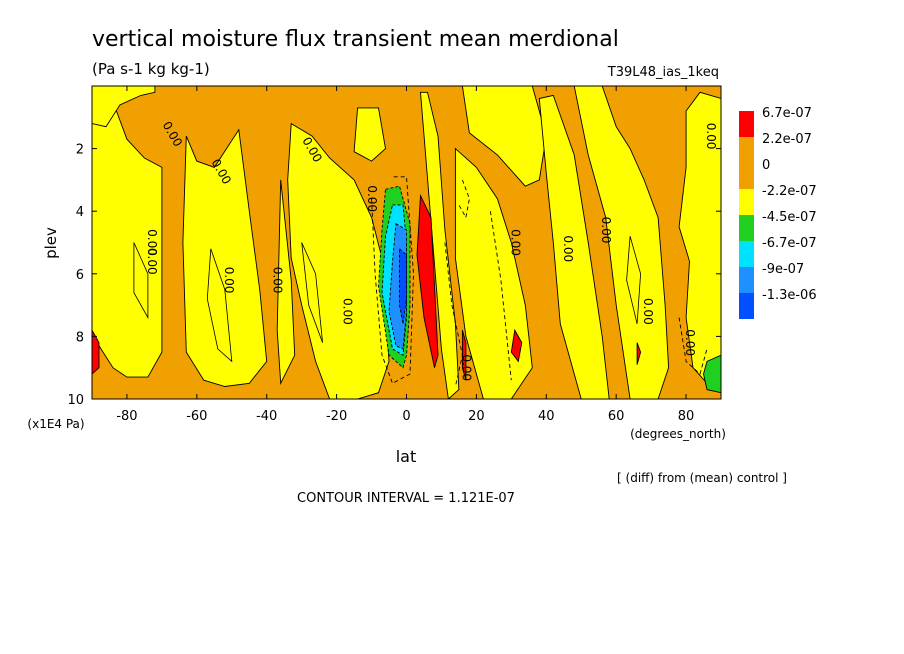 This screenshot has width=904, height=654. Describe the element at coordinates (789, 191) in the screenshot. I see `legend-label: -2.2e-07` at that location.